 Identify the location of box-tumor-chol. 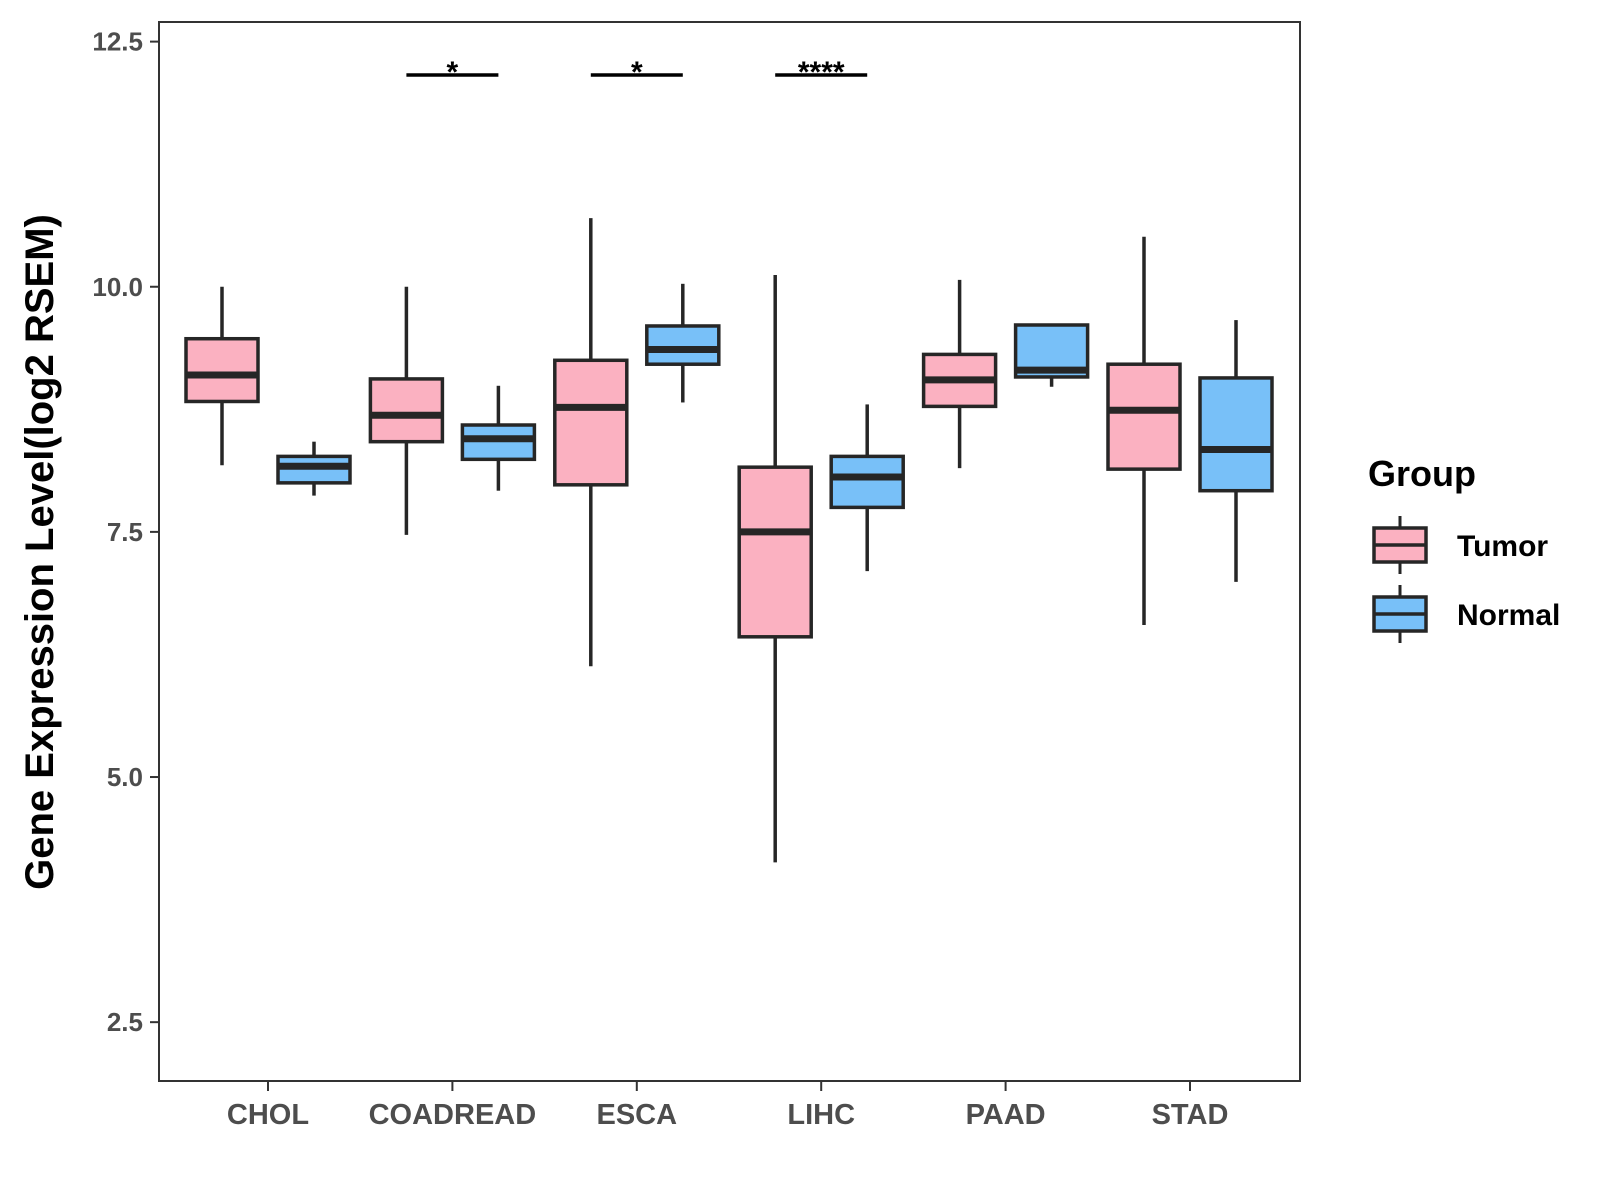
(222, 376).